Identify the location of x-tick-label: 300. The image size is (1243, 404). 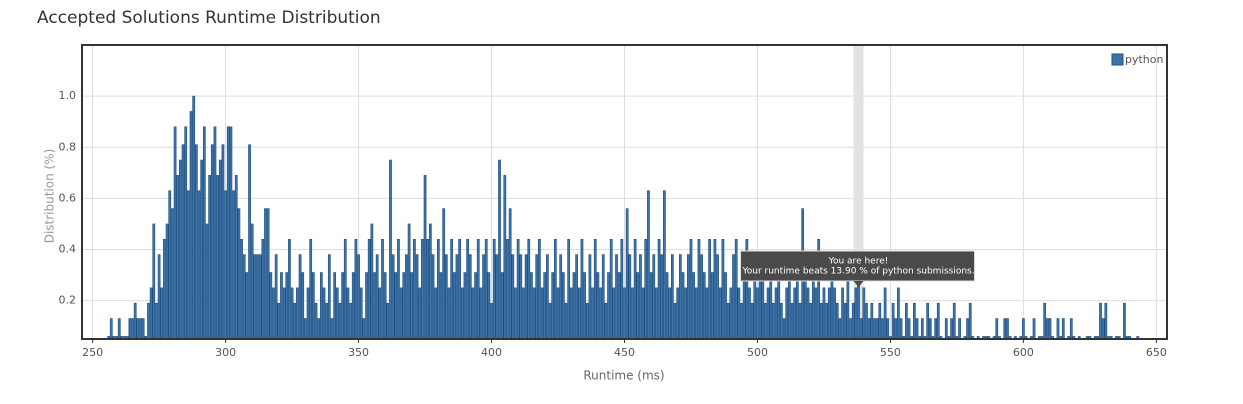
(225, 352).